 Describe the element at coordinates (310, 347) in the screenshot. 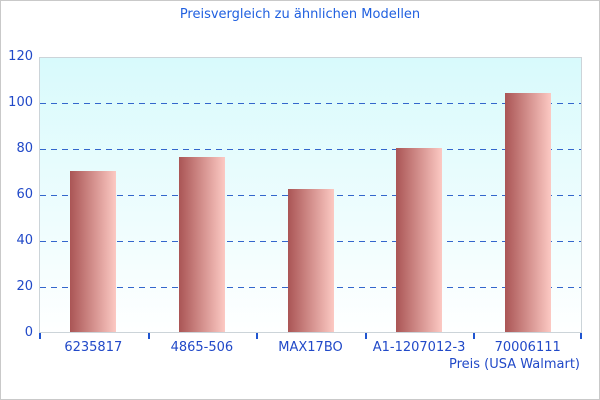

I see `x-tick-label: MAX17BO` at that location.